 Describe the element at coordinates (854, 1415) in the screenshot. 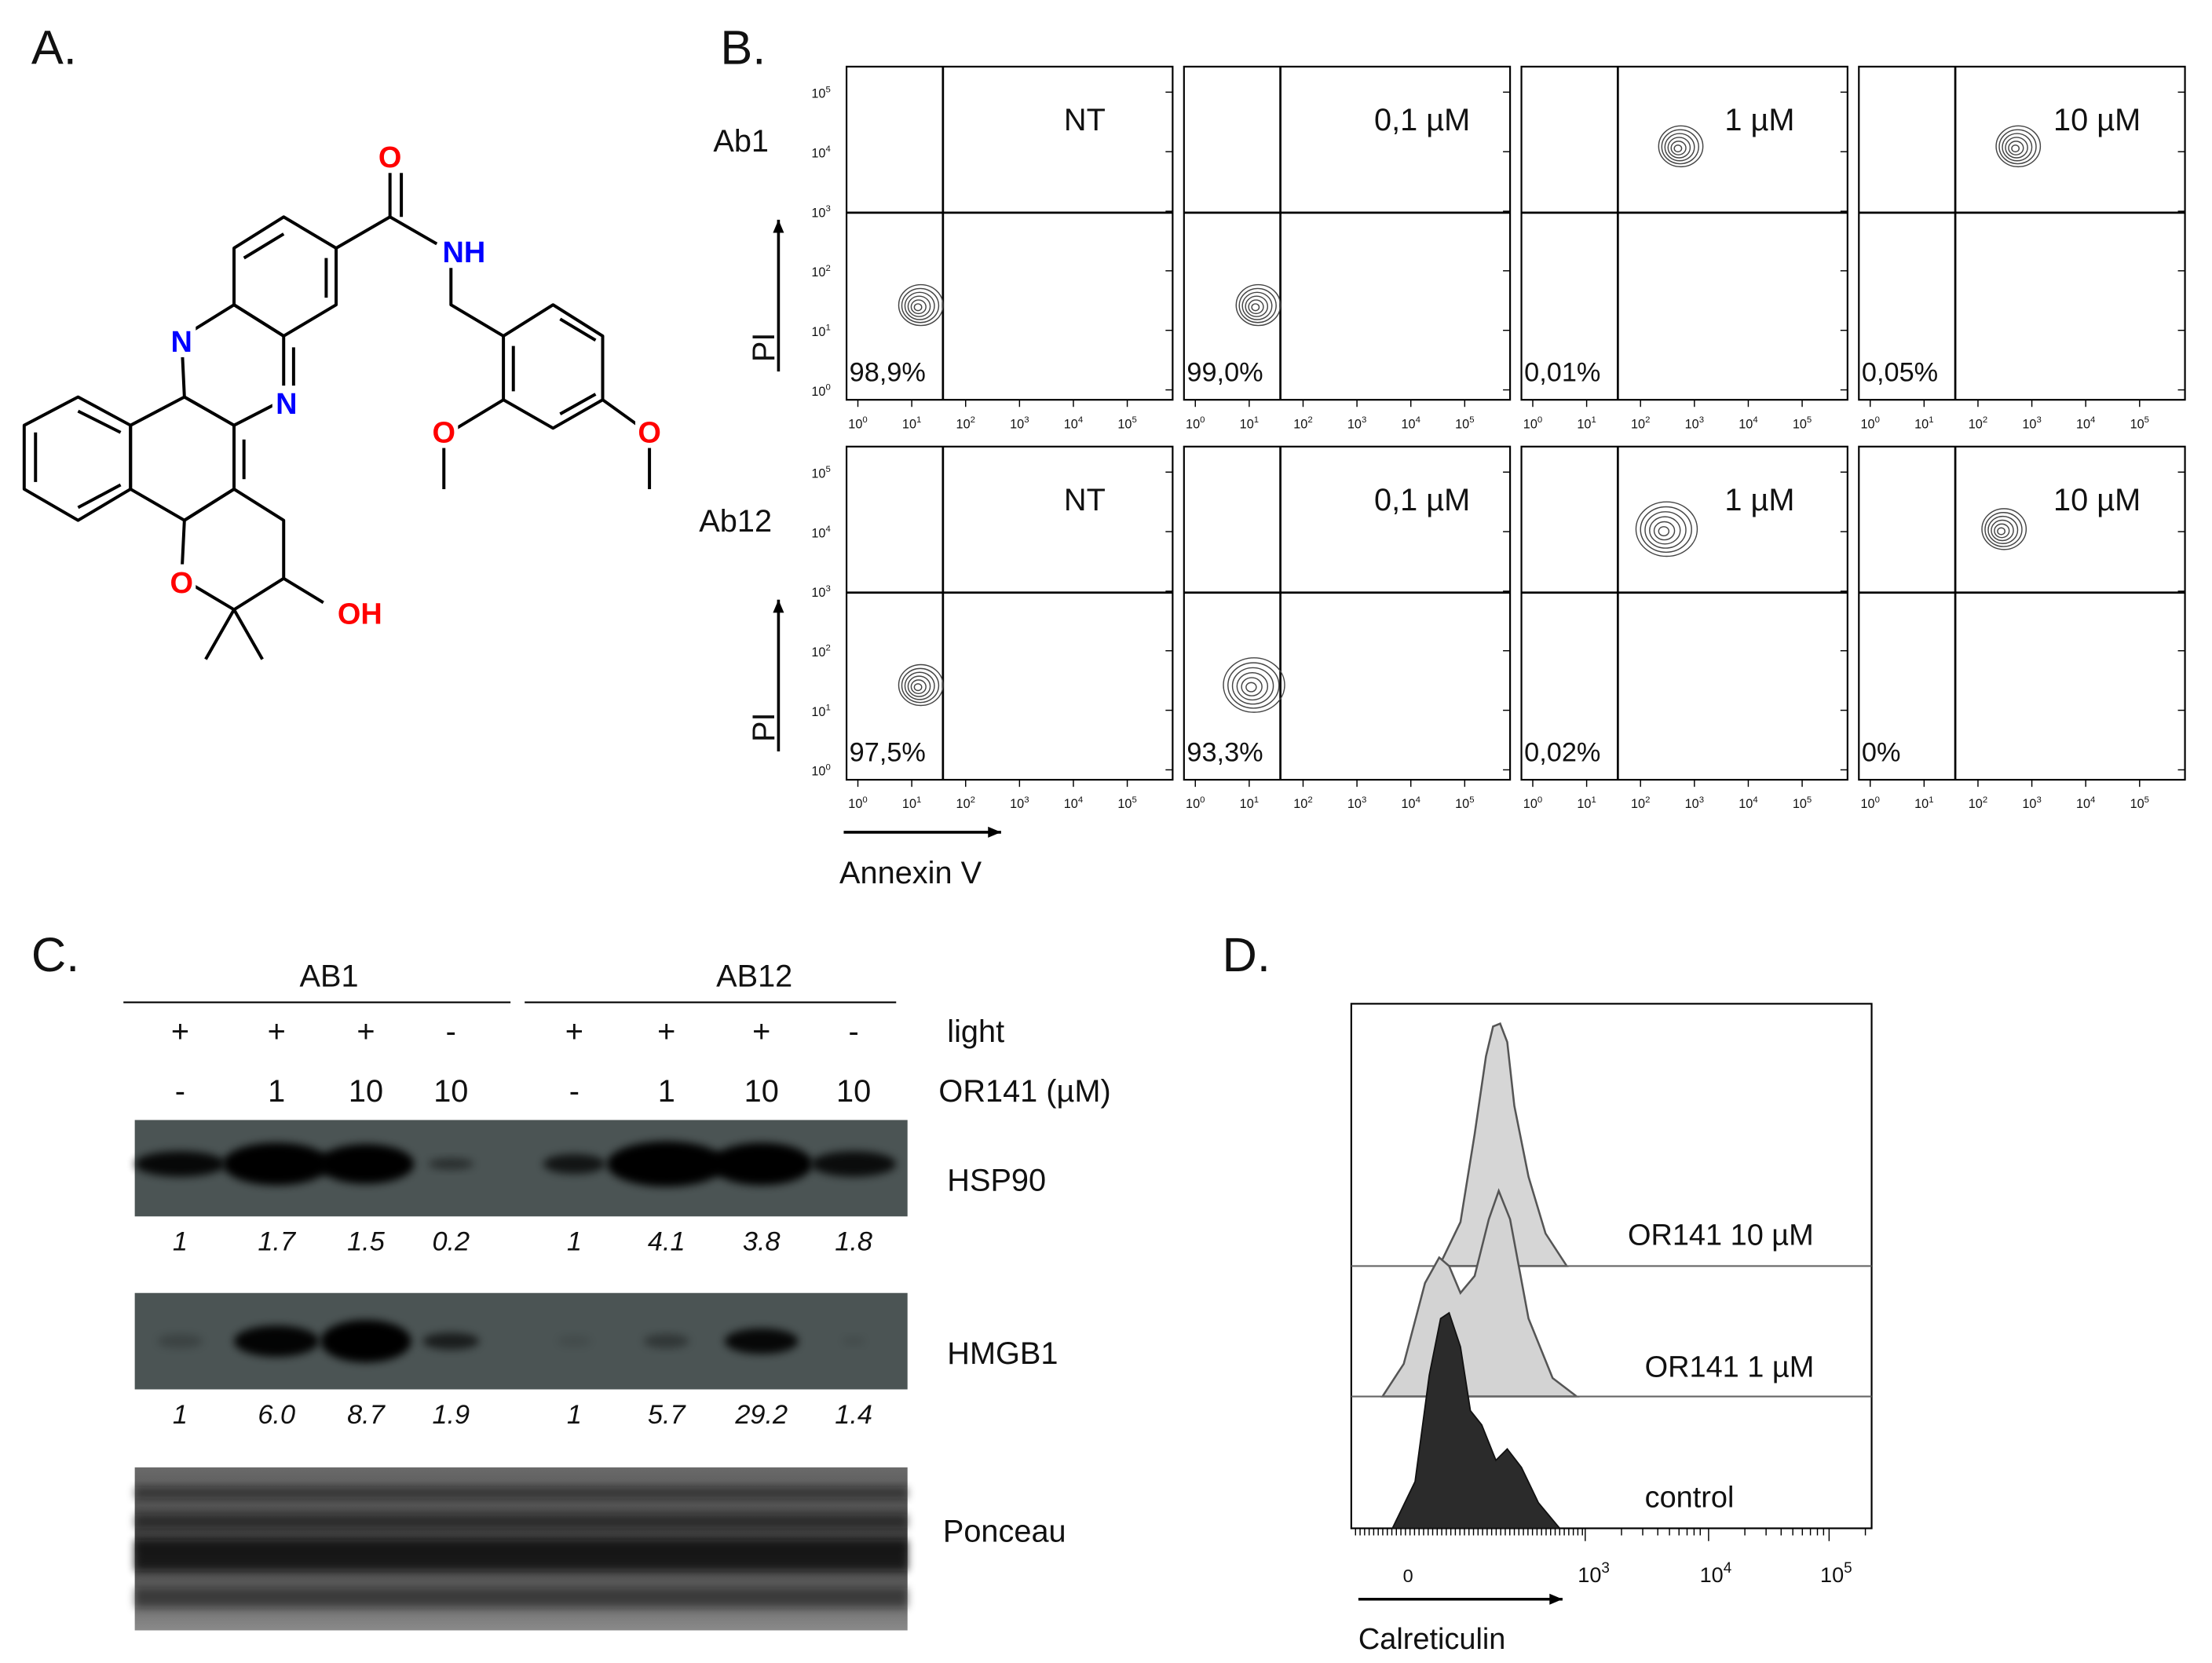

I see `quant-label: 1.4` at that location.